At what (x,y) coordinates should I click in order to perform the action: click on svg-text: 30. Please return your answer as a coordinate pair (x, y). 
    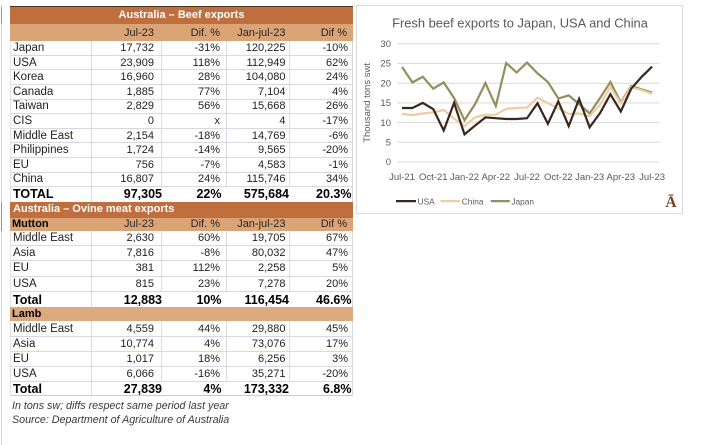
    Looking at the image, I should click on (385, 44).